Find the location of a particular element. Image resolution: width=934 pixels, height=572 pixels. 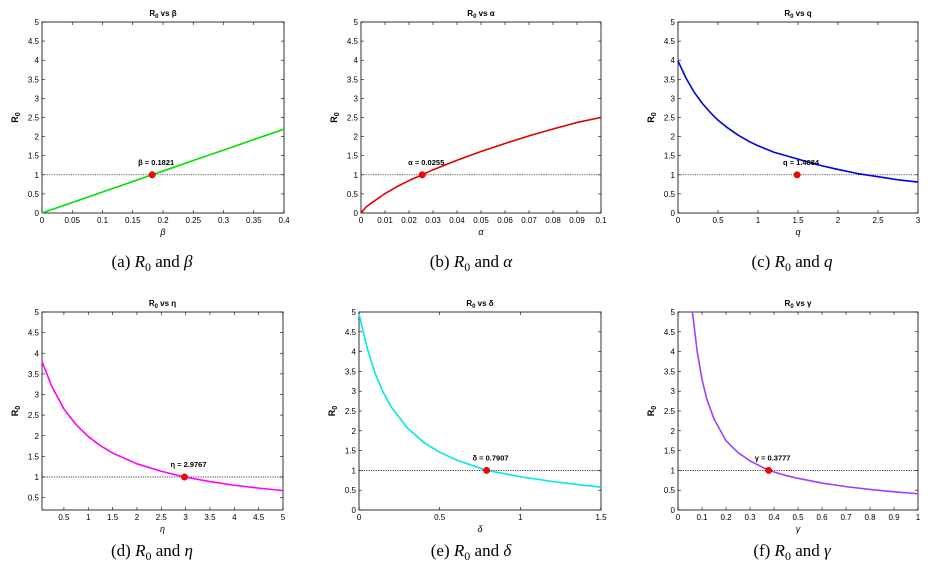

plot-title: R0 vs β is located at coordinates (162, 14).